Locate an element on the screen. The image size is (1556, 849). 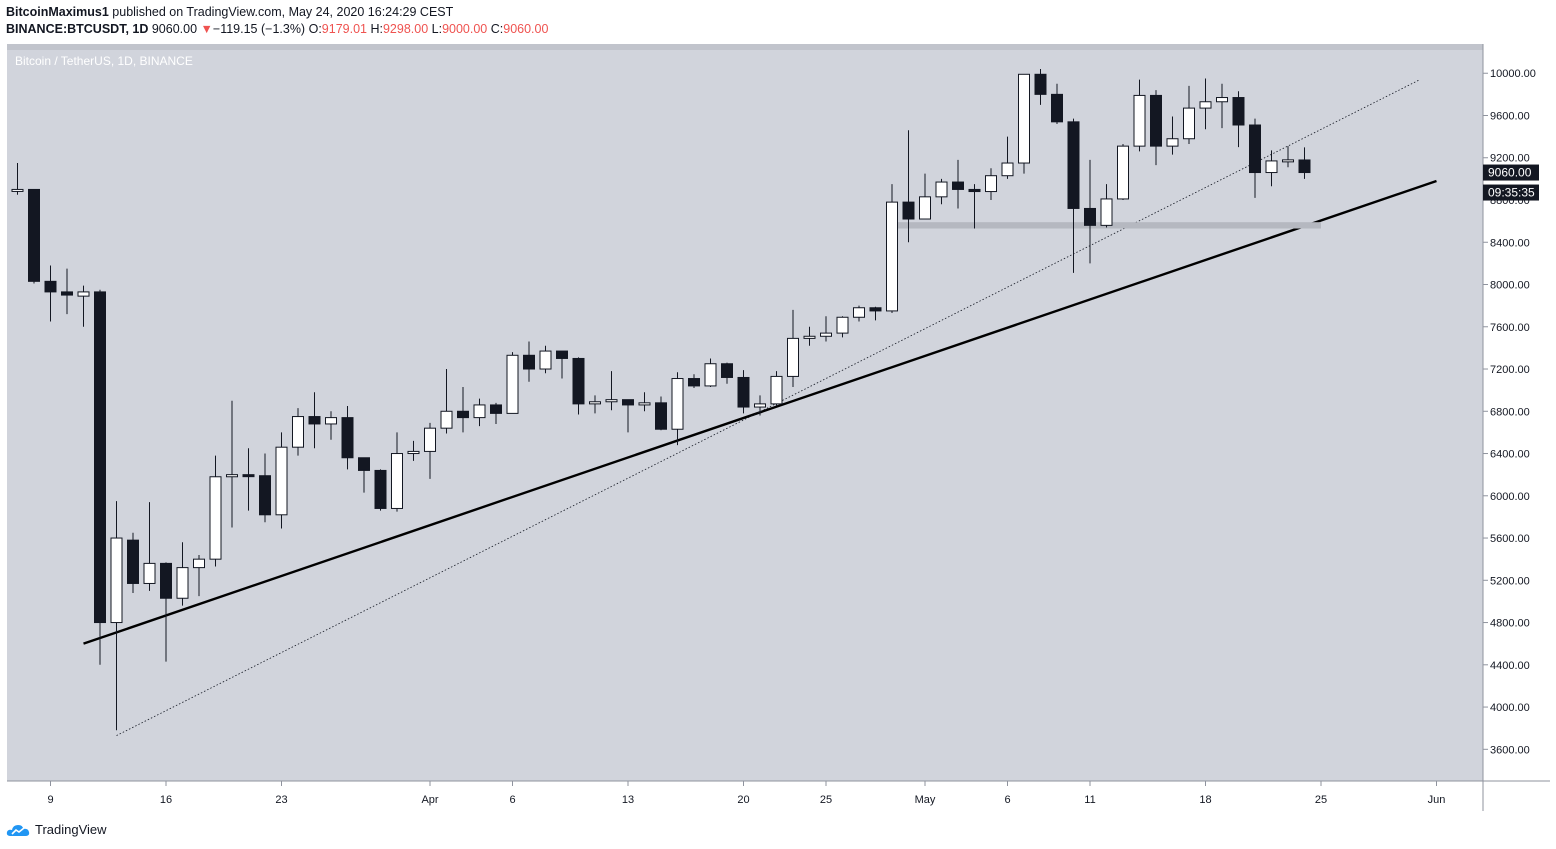
y-tick-label: 7600.00 is located at coordinates (1510, 328).